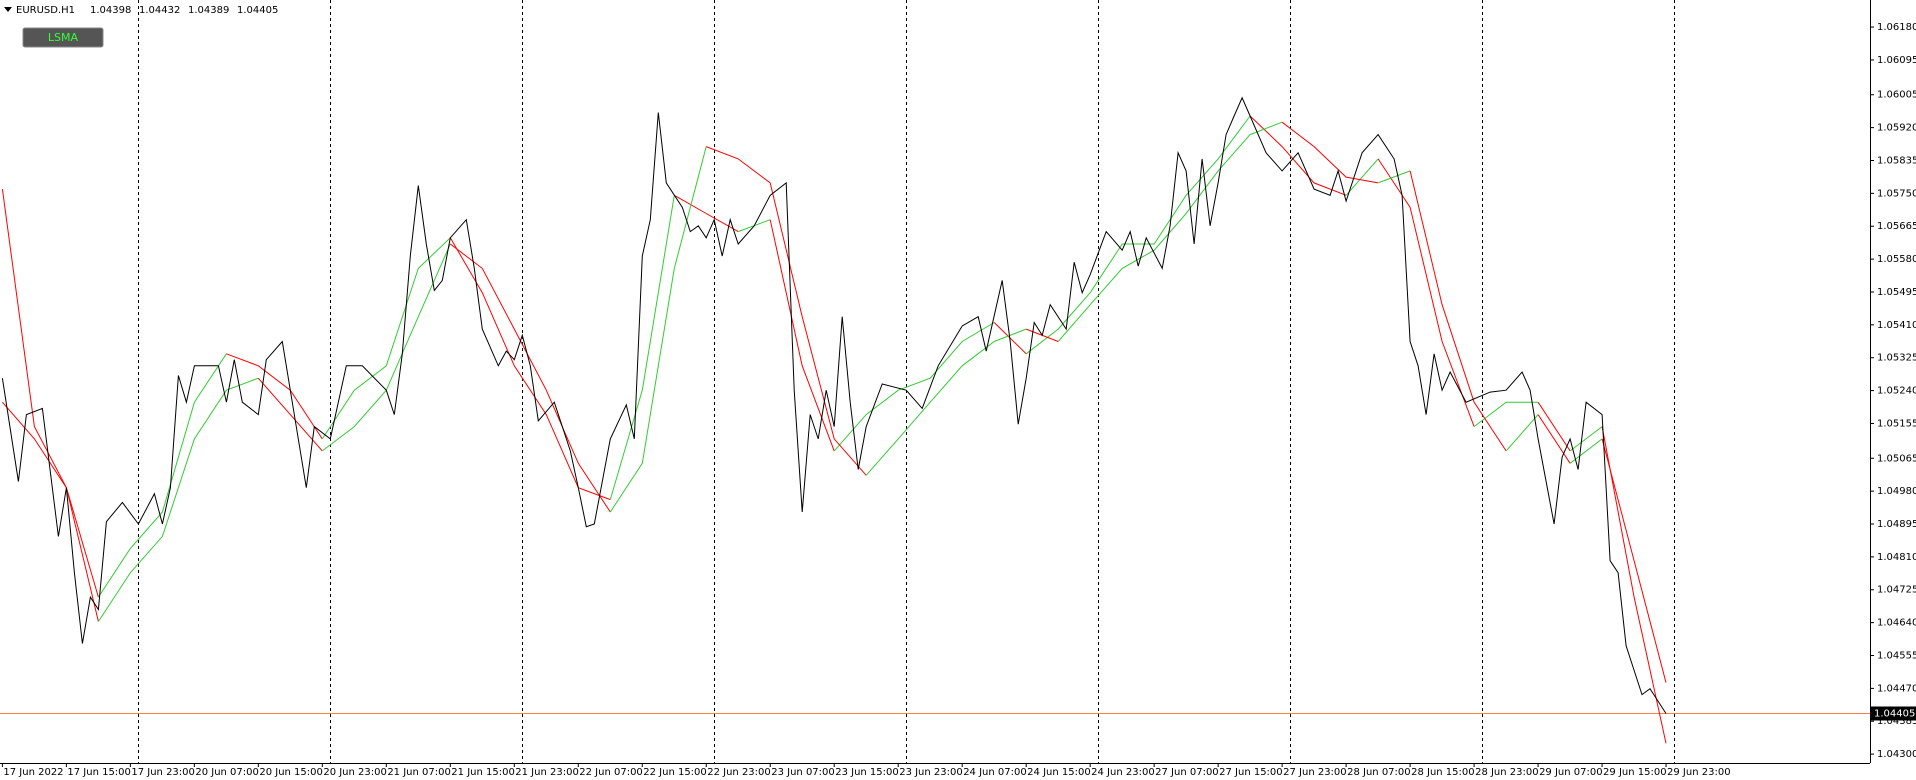 The height and width of the screenshot is (780, 1916). Describe the element at coordinates (1896, 358) in the screenshot. I see `y-tick-label: 1.05325` at that location.